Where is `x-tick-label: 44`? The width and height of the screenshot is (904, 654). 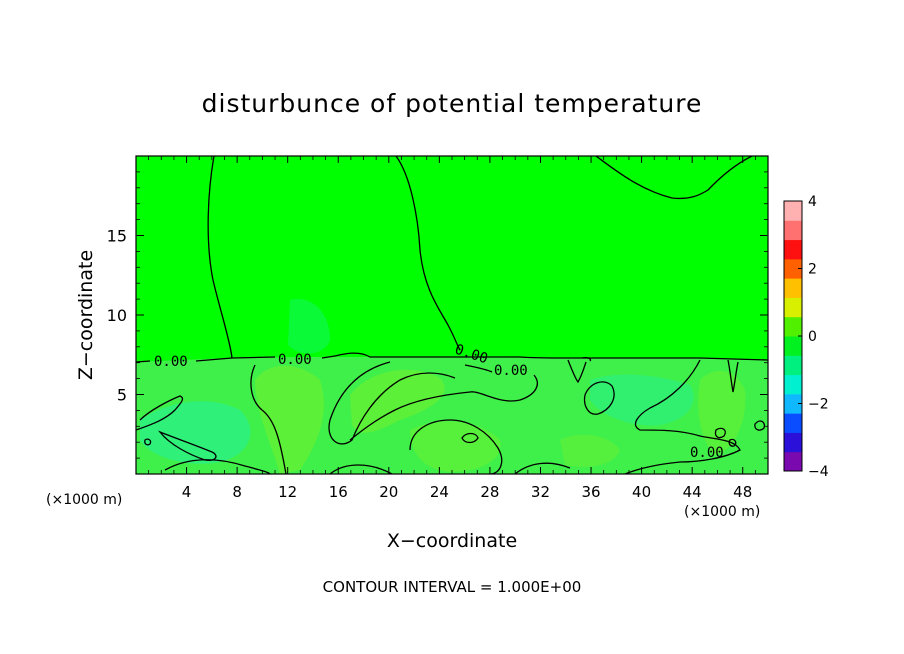 x-tick-label: 44 is located at coordinates (692, 492).